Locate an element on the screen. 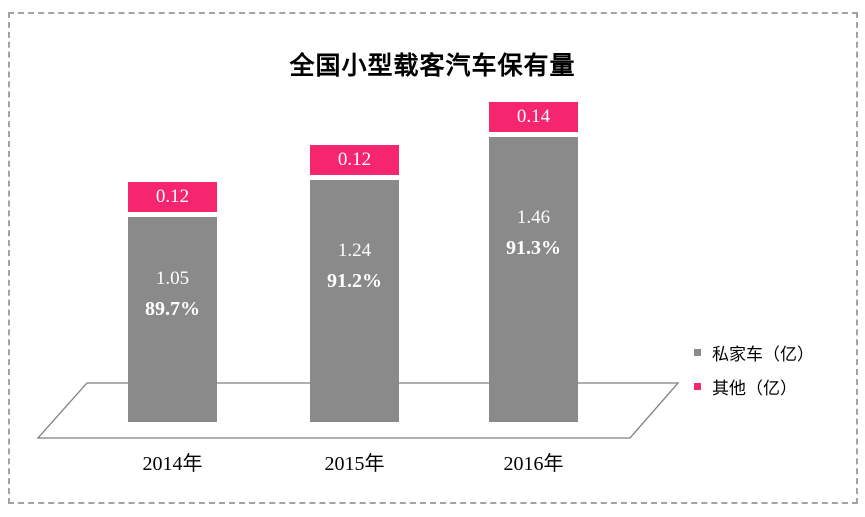 The width and height of the screenshot is (865, 517). chart-title: 全国小型载客汽车保有量 is located at coordinates (432, 66).